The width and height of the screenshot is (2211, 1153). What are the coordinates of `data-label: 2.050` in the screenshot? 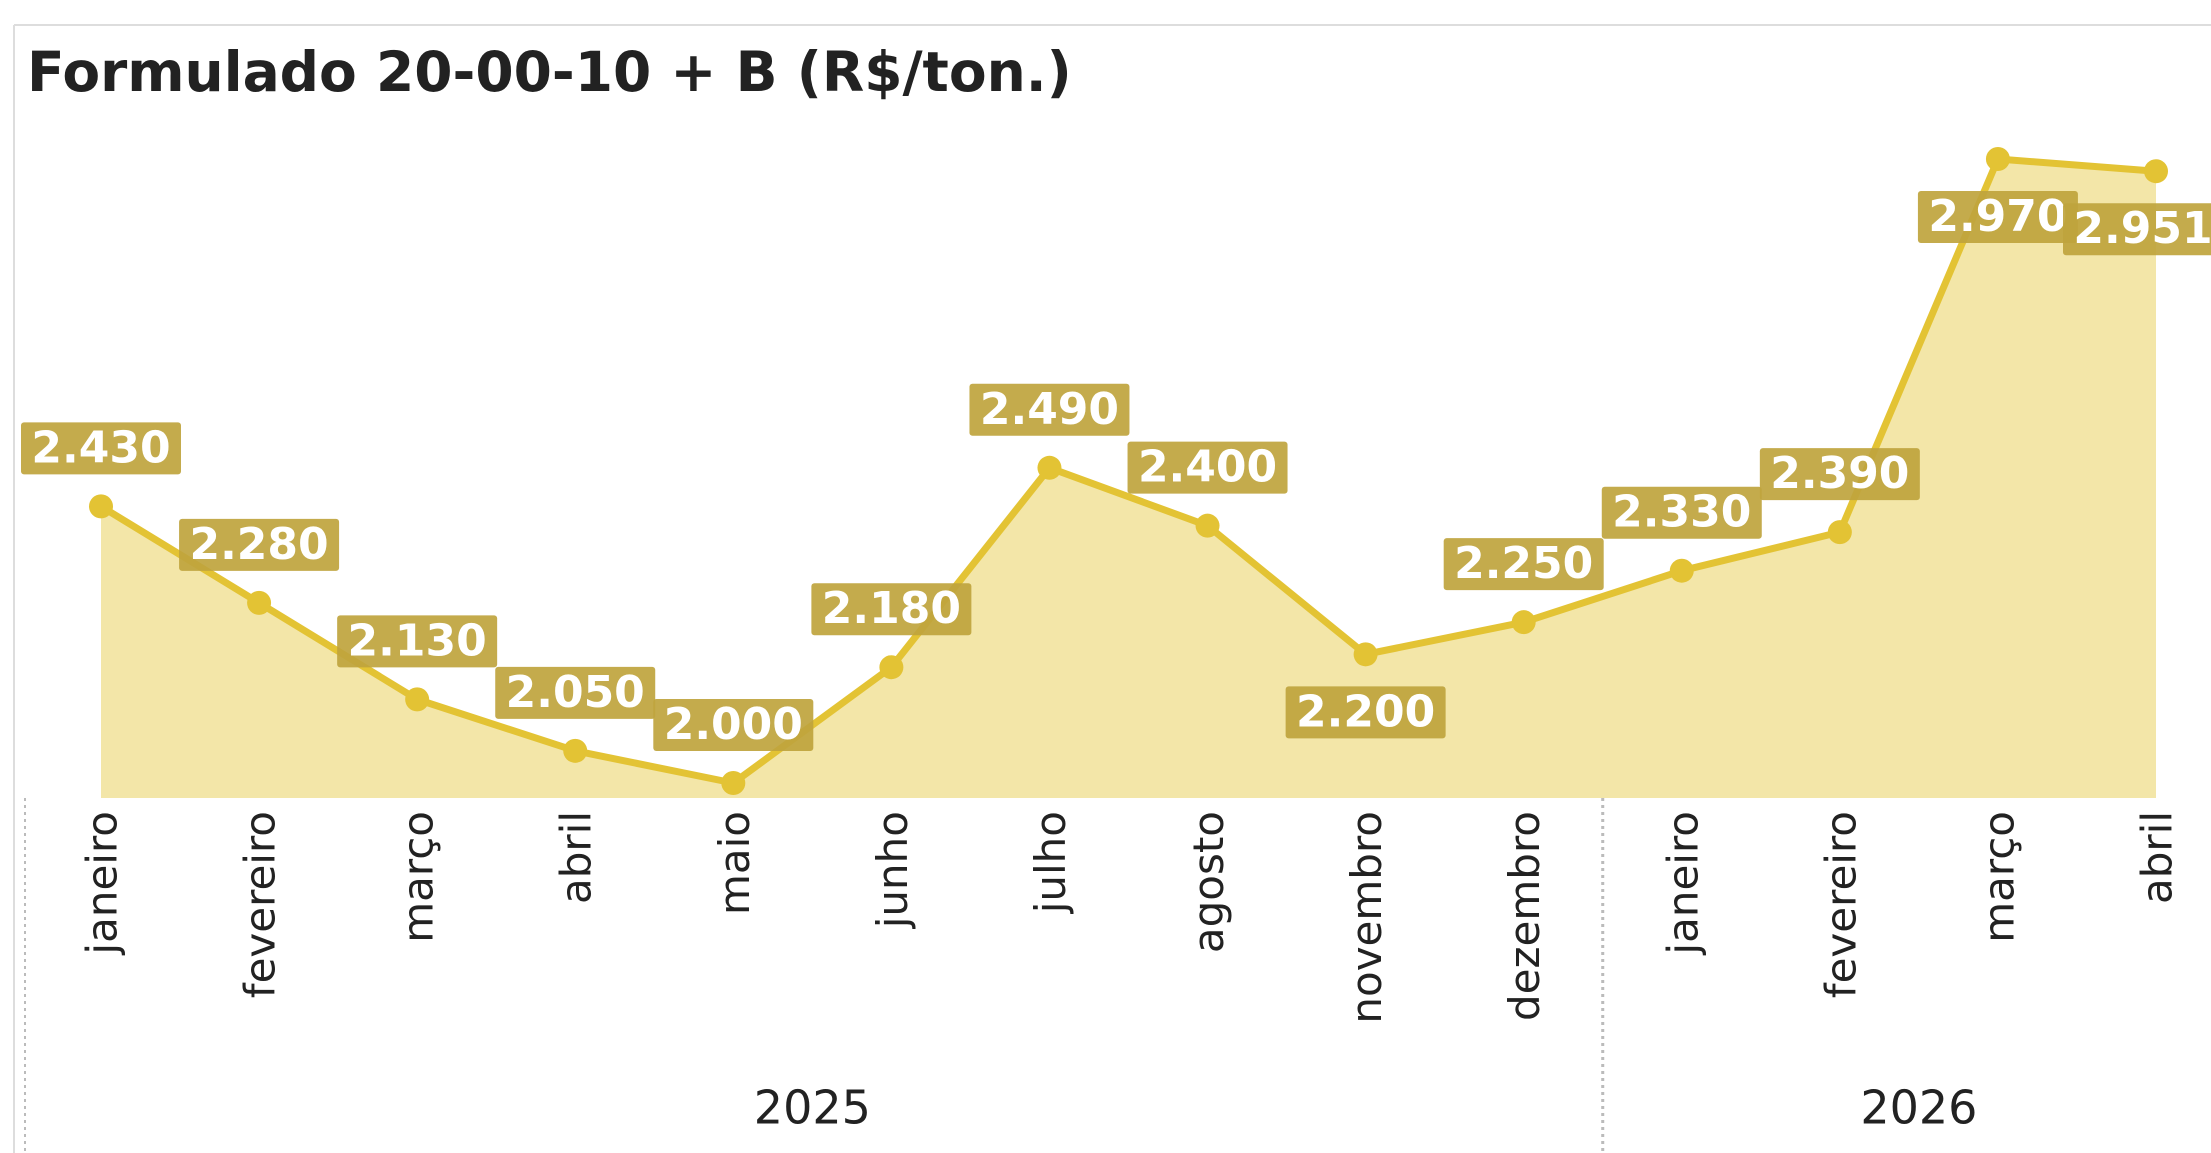 It's located at (575, 692).